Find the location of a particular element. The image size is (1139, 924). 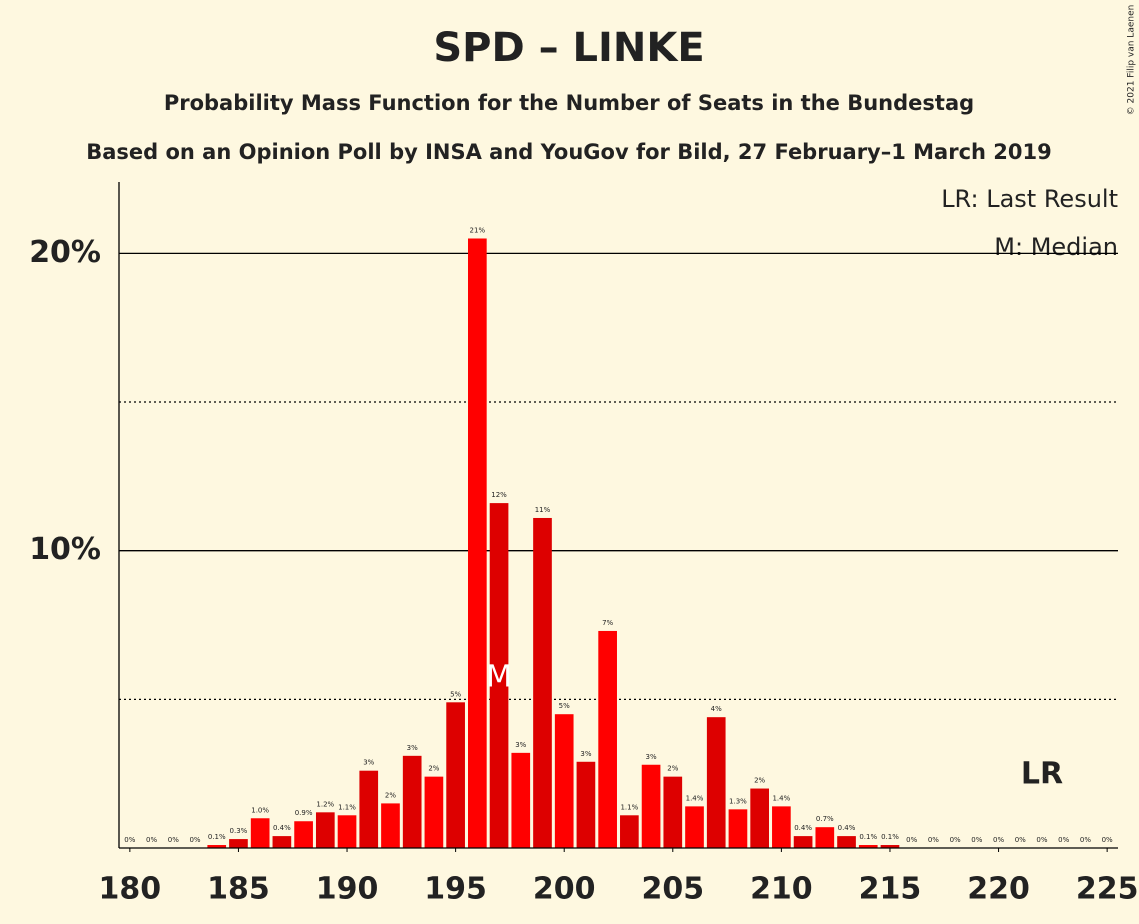

value-label: 0.3% is located at coordinates (239, 831).